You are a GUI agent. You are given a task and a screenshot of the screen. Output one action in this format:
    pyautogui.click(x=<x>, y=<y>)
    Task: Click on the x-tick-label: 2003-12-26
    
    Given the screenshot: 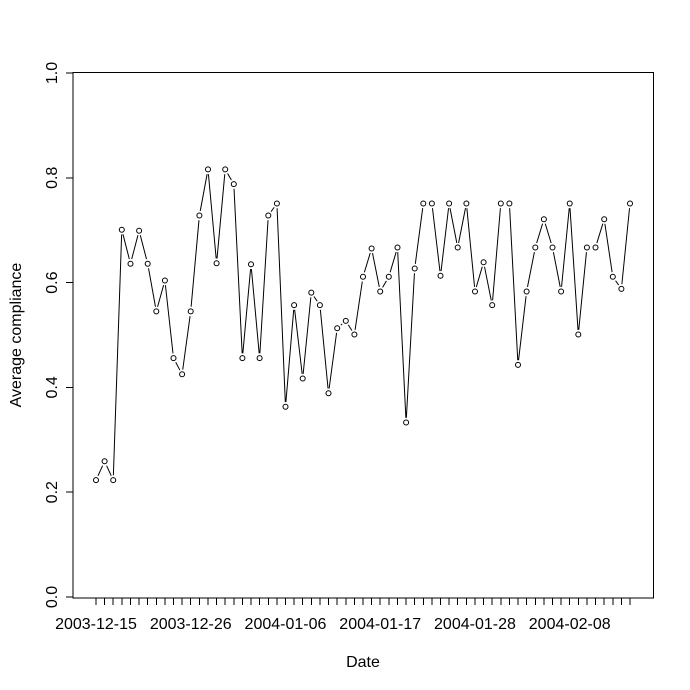 What is the action you would take?
    pyautogui.click(x=191, y=624)
    